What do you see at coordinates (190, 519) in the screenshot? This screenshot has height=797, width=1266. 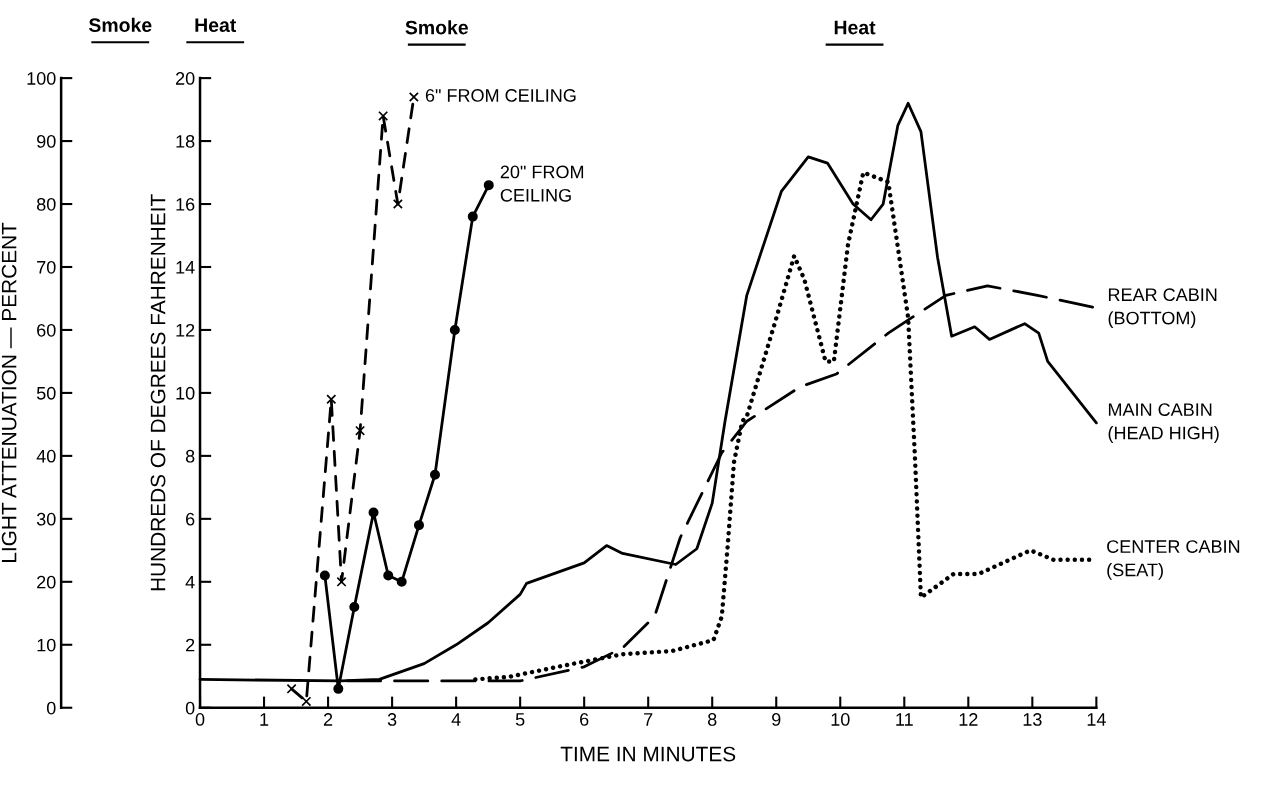 I see `y-tick-label: 6` at bounding box center [190, 519].